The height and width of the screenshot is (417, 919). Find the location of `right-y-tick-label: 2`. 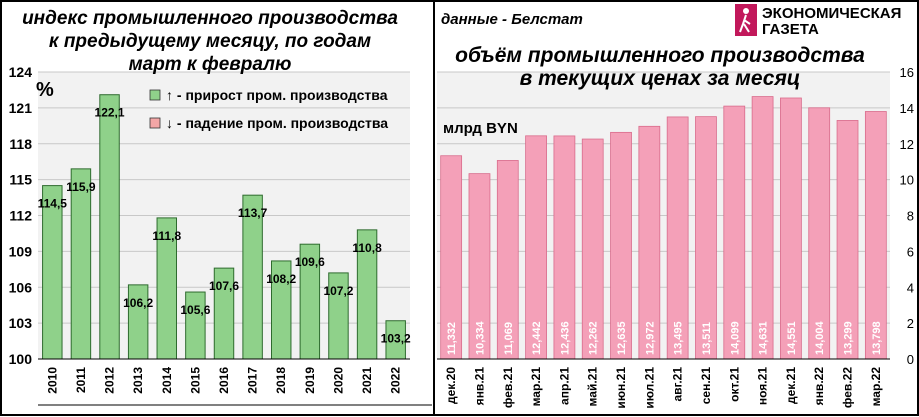

right-y-tick-label: 2 is located at coordinates (910, 323).